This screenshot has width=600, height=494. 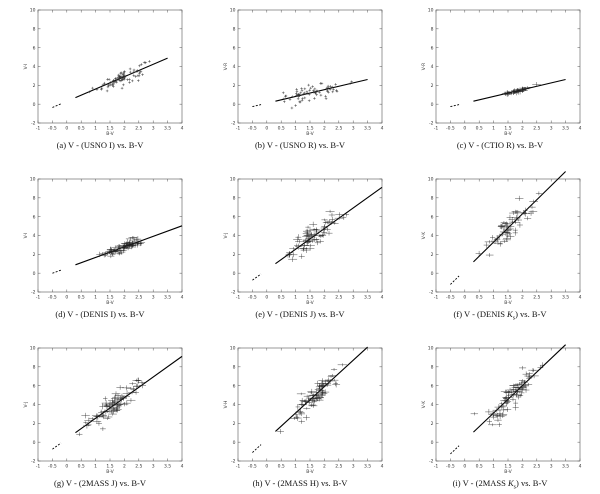 I want to click on caption-f-sub: K, so click(x=510, y=314).